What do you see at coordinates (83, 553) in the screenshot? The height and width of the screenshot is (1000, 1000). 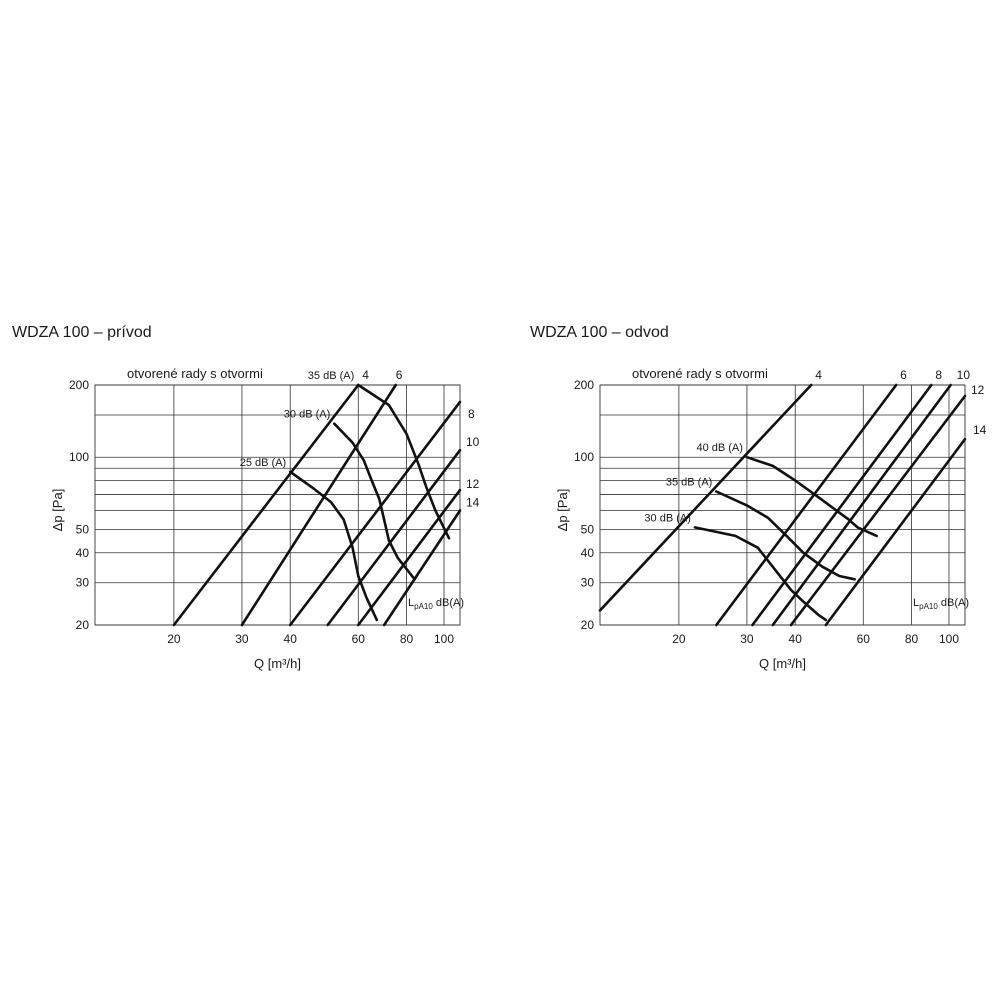 I see `left-ytick-40: 40` at bounding box center [83, 553].